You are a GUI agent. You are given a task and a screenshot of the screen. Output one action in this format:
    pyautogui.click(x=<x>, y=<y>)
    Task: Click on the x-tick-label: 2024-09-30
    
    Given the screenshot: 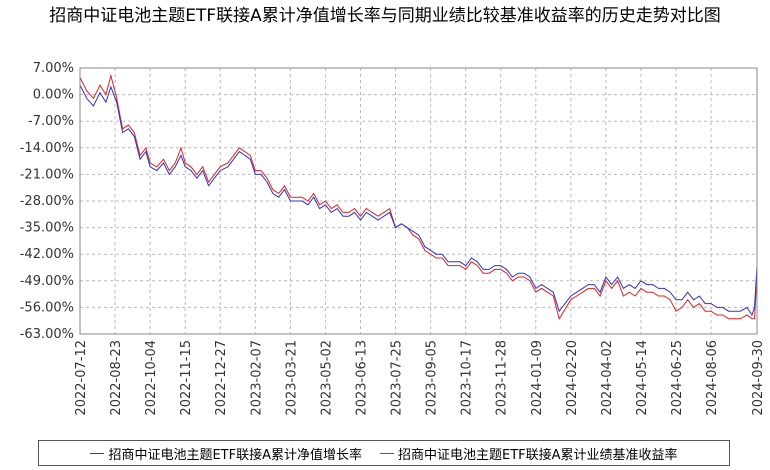 What is the action you would take?
    pyautogui.click(x=758, y=378)
    